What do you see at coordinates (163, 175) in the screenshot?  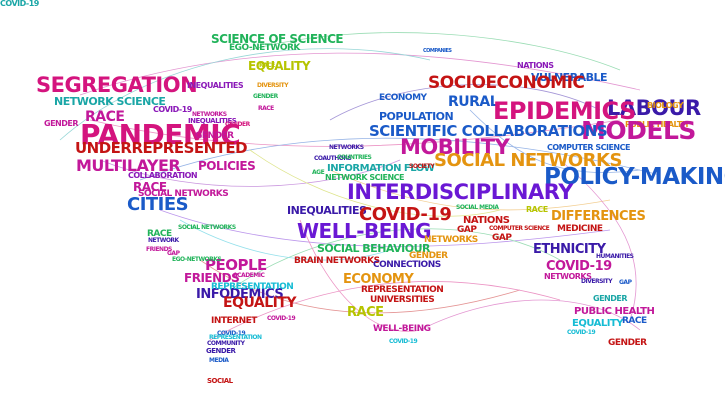 I see `keyword-collaboration: COLLABORATION` at bounding box center [163, 175].